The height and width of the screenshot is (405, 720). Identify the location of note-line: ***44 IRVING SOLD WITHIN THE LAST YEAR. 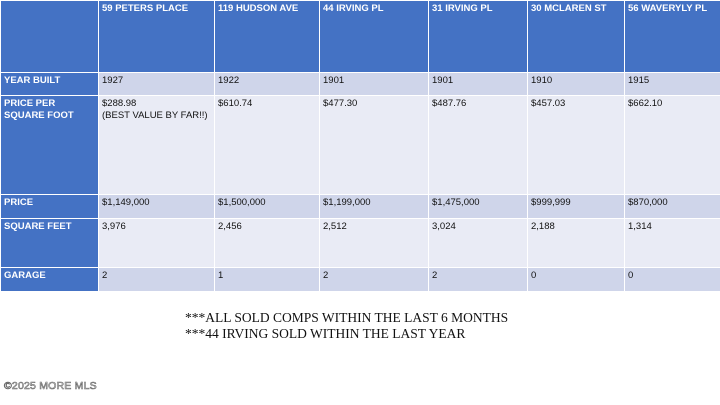
(325, 333).